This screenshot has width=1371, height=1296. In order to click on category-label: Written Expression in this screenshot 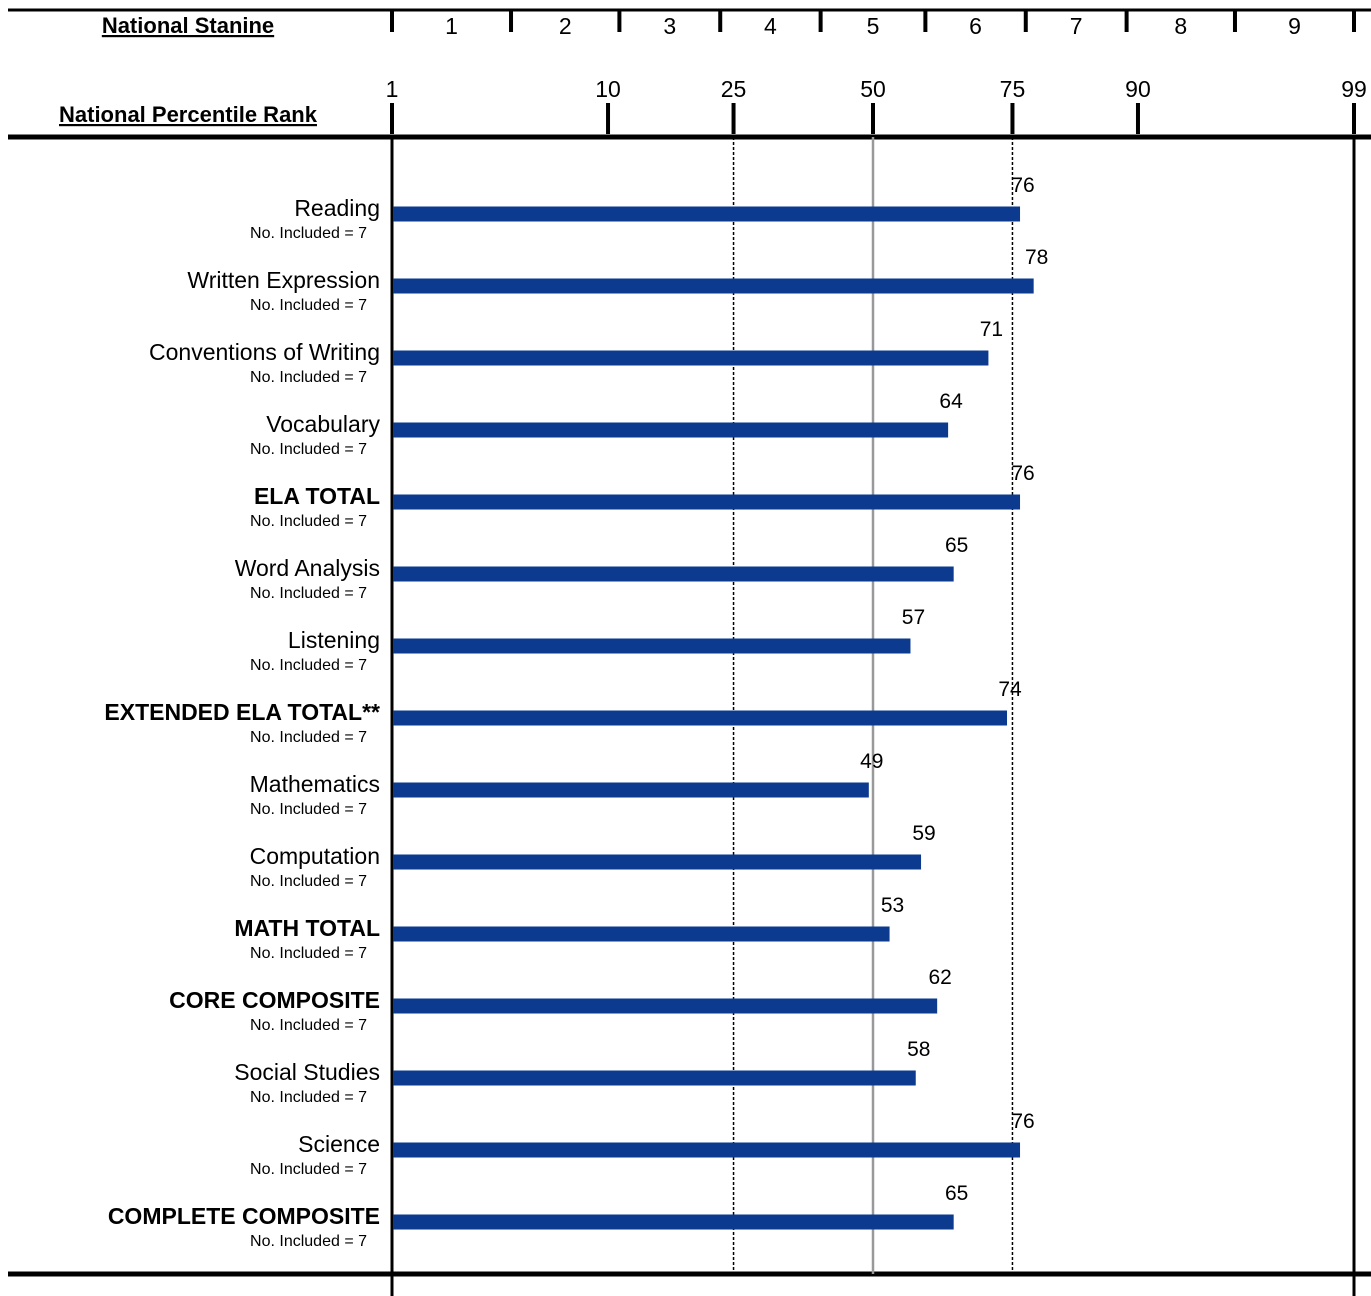, I will do `click(283, 280)`.